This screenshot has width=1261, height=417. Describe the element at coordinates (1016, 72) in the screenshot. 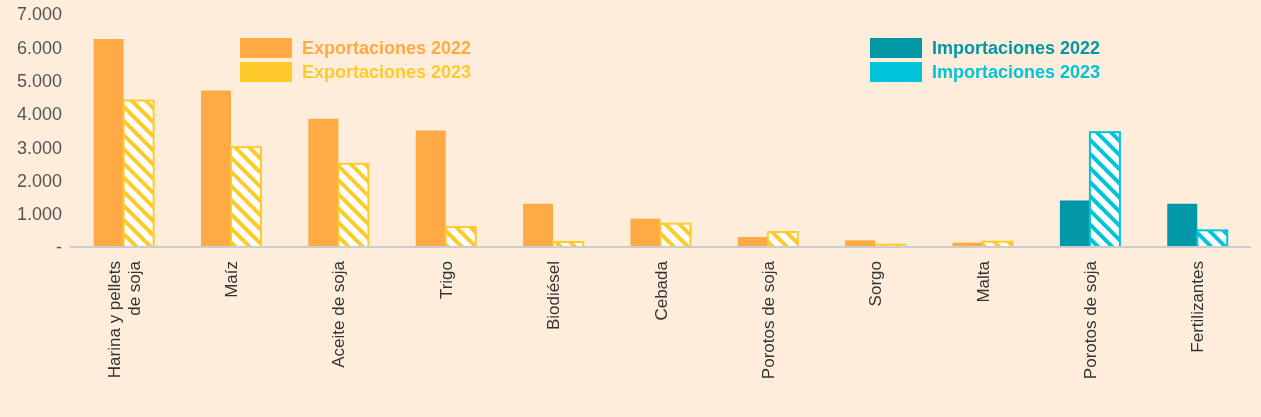

I see `legend-label: Importaciones 2023` at that location.